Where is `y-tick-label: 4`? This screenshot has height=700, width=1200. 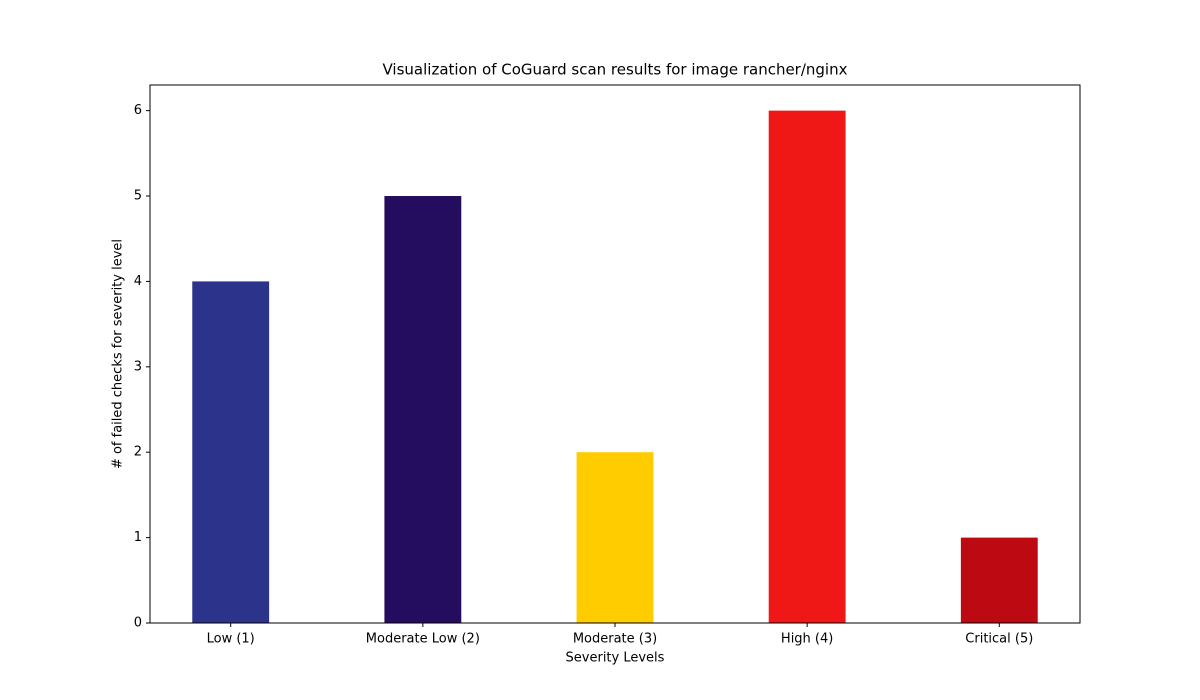 y-tick-label: 4 is located at coordinates (138, 281).